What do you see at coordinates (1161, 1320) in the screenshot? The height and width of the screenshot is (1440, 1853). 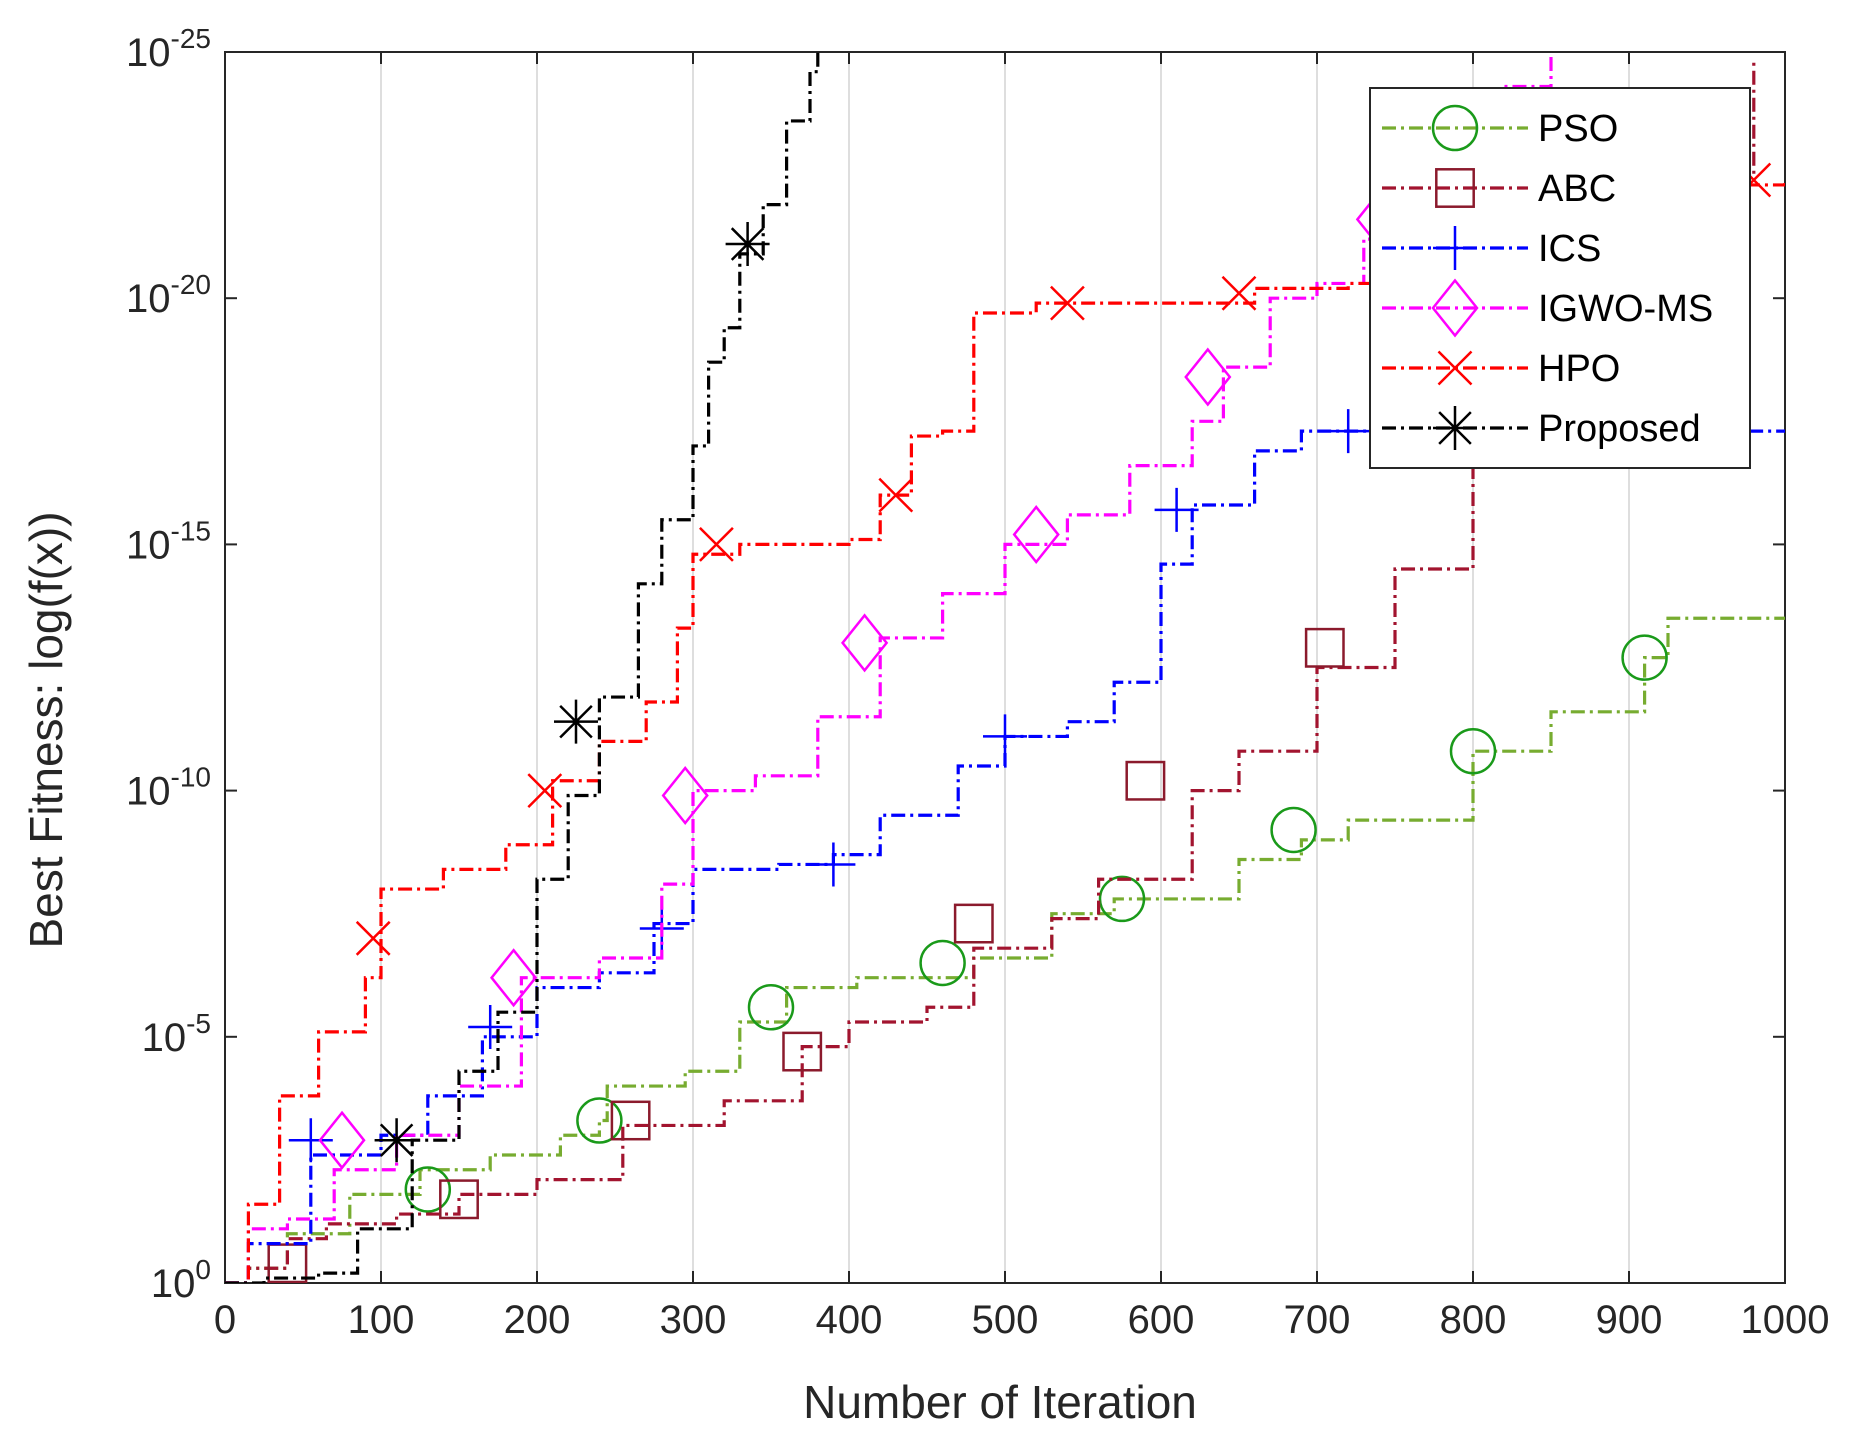 I see `x-tick-label: 600` at bounding box center [1161, 1320].